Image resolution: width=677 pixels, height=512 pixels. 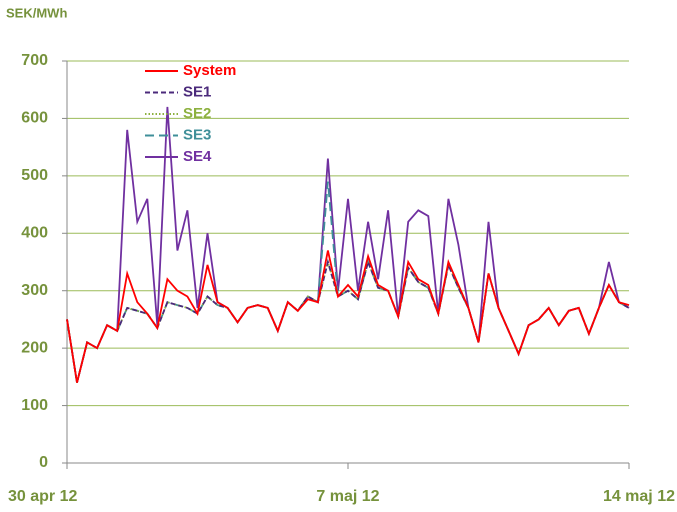 I want to click on y-tick-label: 600, so click(x=34, y=118).